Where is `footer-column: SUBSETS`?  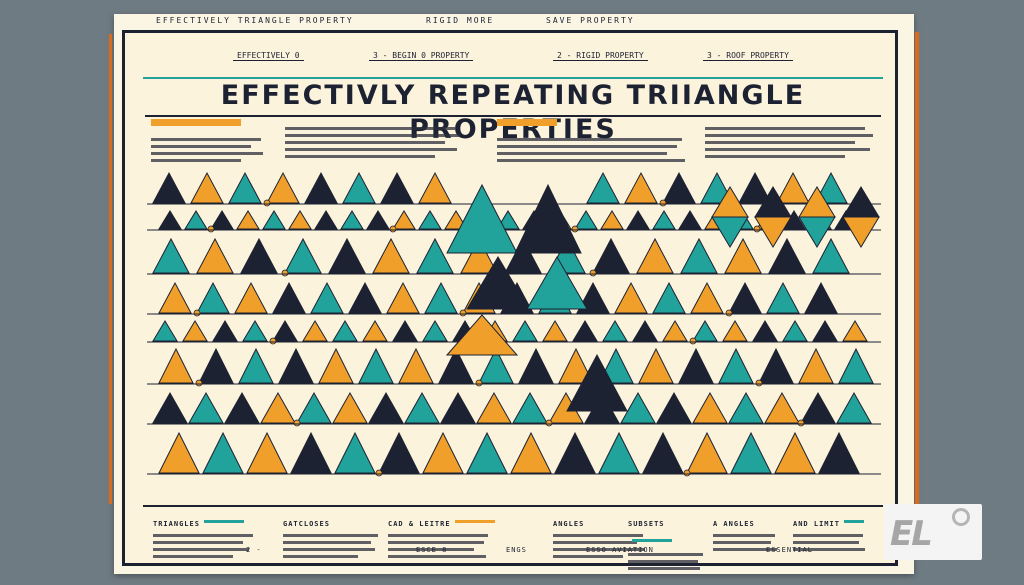 footer-column: SUBSETS is located at coordinates (668, 540).